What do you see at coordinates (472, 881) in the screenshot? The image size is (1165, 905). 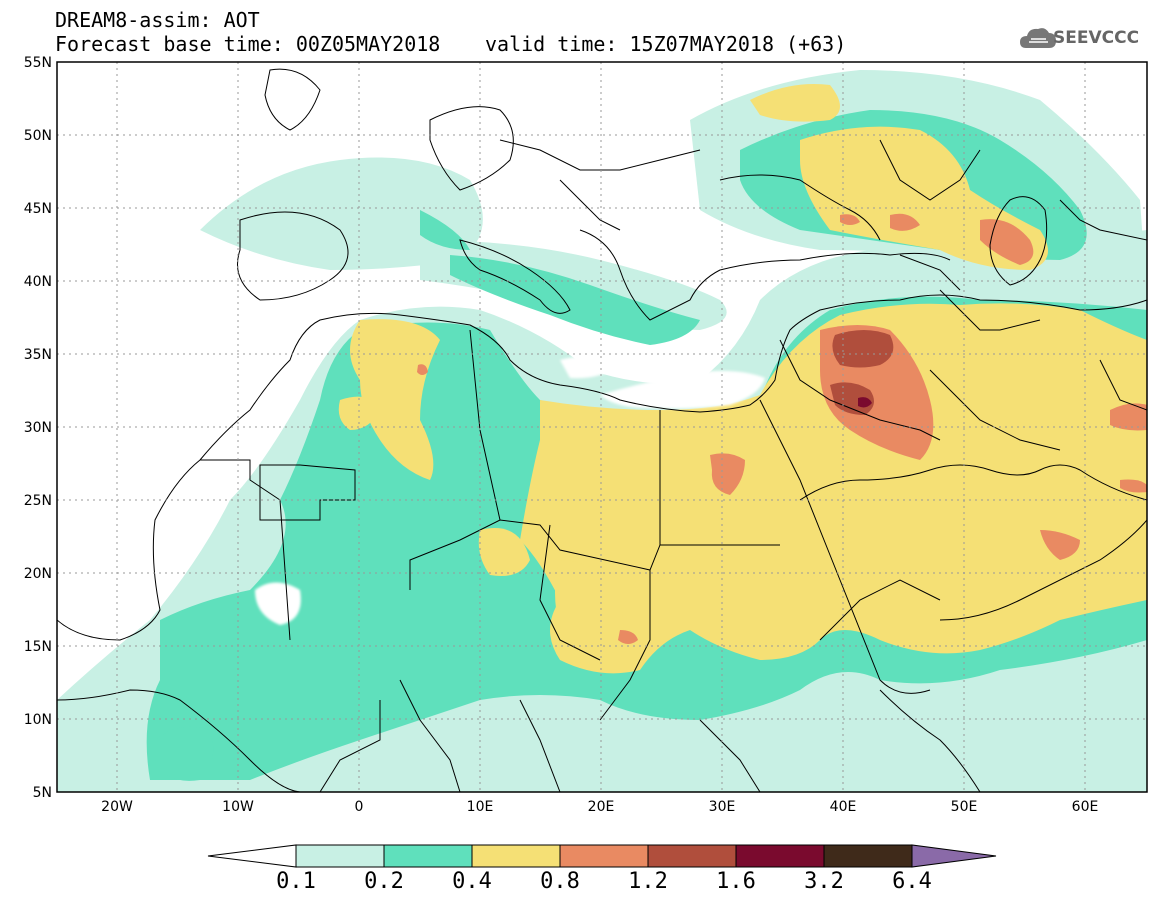 I see `colorbar-label: 0.4` at bounding box center [472, 881].